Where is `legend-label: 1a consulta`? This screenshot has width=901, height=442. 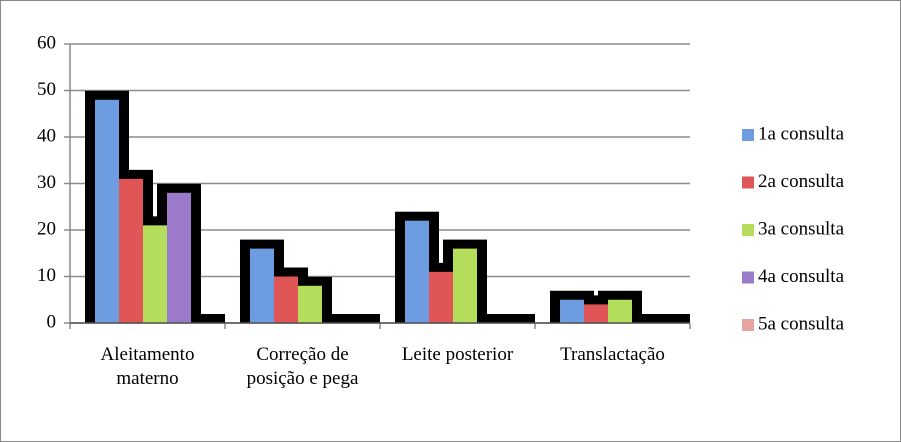 legend-label: 1a consulta is located at coordinates (801, 133).